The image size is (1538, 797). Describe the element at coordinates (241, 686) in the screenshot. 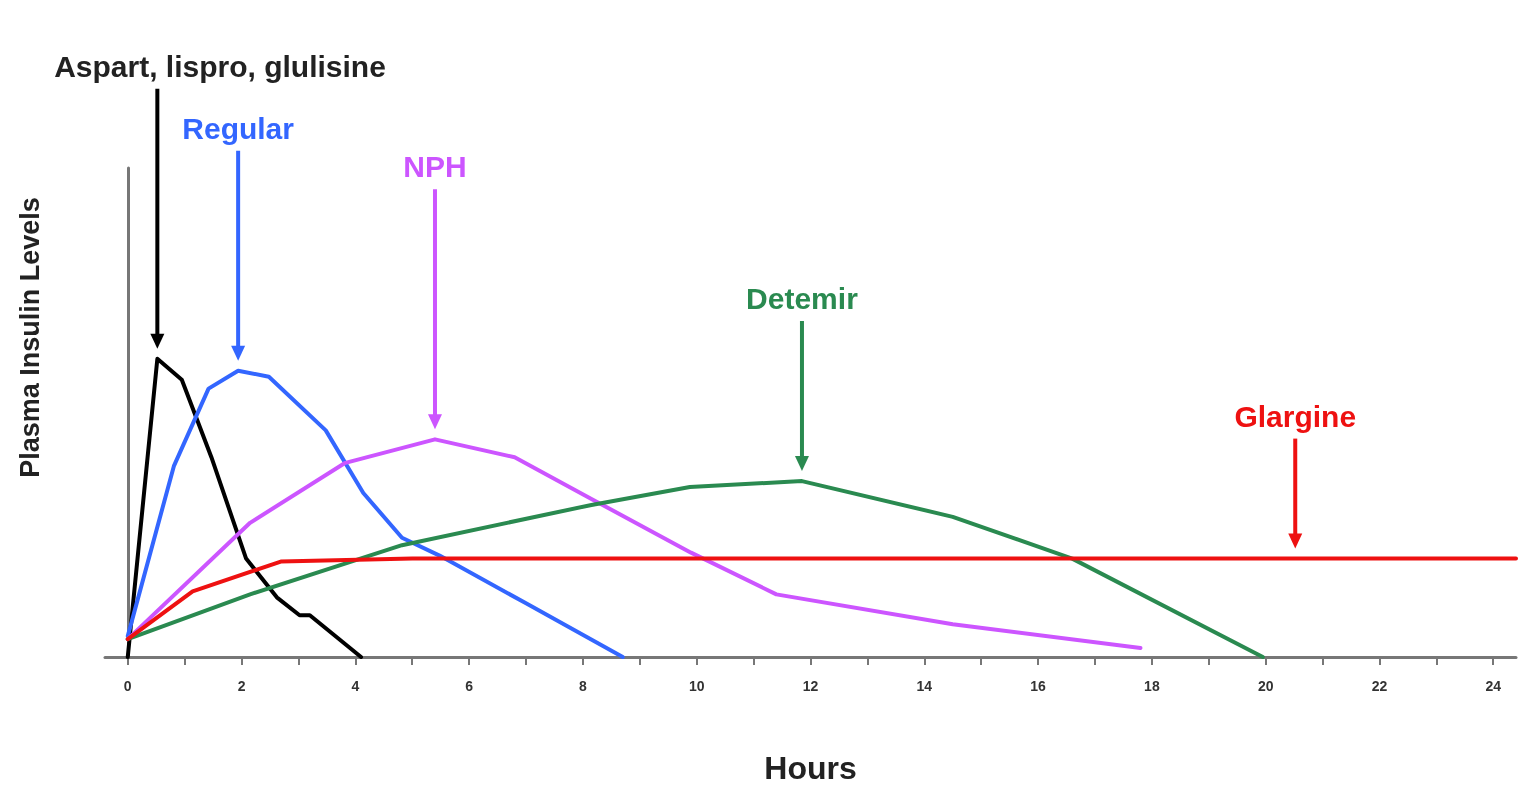

I see `x-tick-label: 2` at that location.